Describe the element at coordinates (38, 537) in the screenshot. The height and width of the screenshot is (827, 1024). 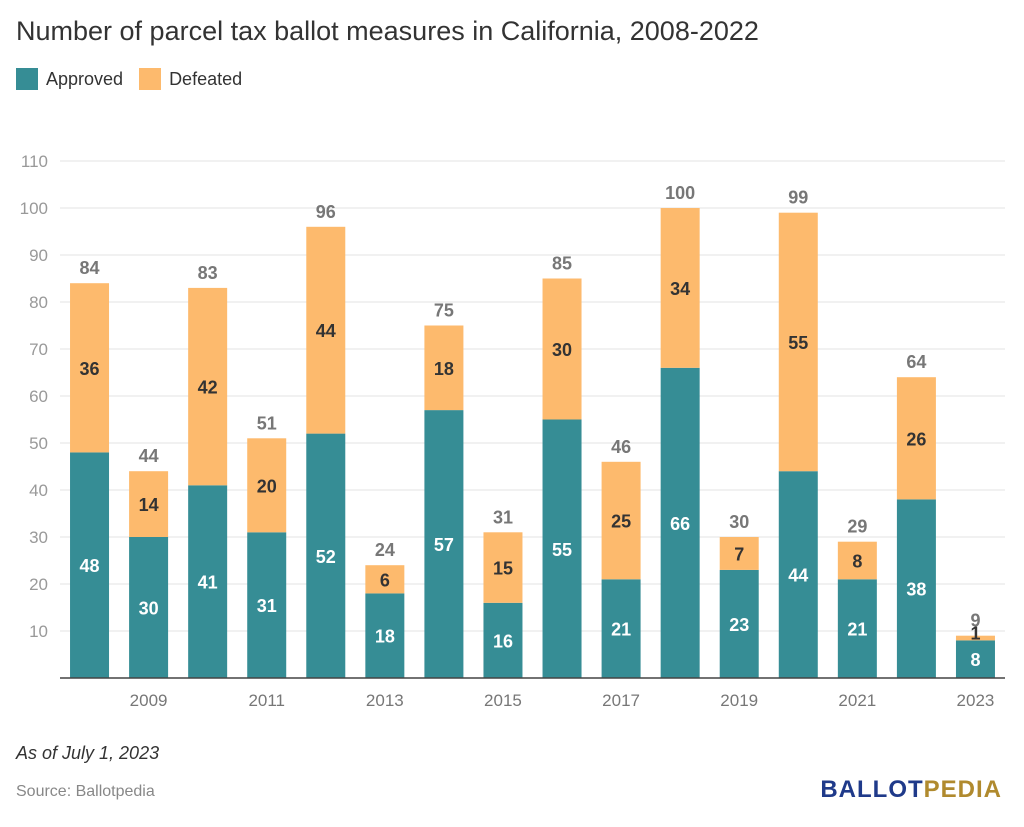
I see `y-tick-label: 30` at that location.